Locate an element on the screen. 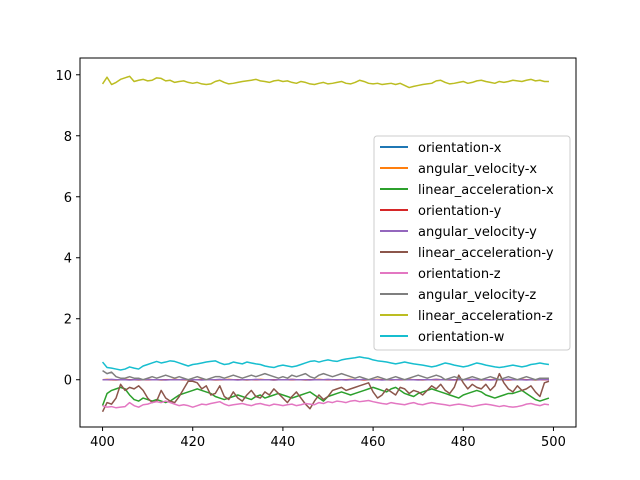  legend-label-linear_acceleration-z: linear_acceleration-z is located at coordinates (485, 316).